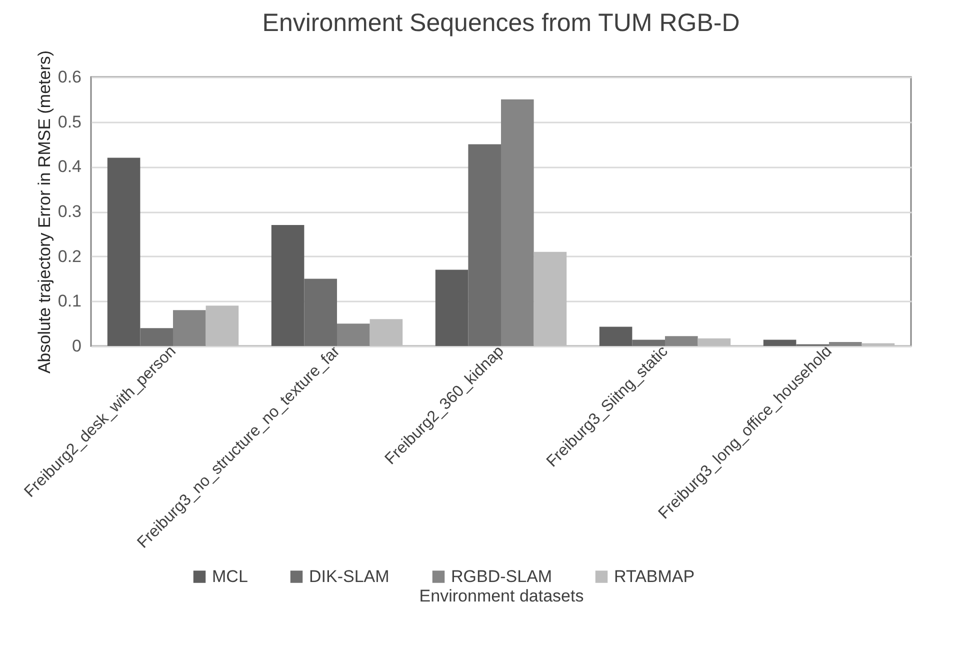  What do you see at coordinates (349, 576) in the screenshot?
I see `legend-label: DIK-SLAM` at bounding box center [349, 576].